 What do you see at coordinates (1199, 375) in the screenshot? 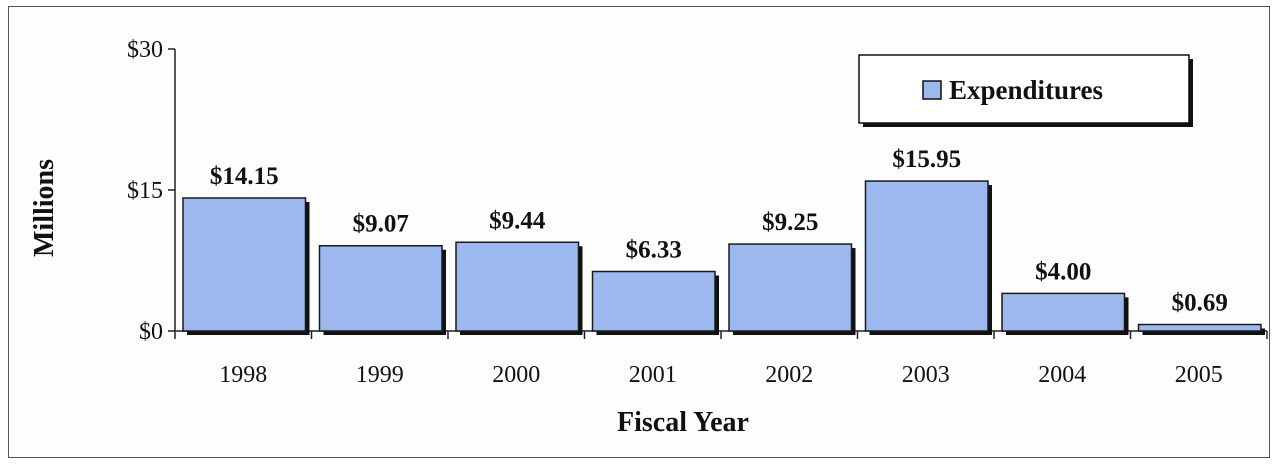
I see `x-tick-label: 2005` at bounding box center [1199, 375].